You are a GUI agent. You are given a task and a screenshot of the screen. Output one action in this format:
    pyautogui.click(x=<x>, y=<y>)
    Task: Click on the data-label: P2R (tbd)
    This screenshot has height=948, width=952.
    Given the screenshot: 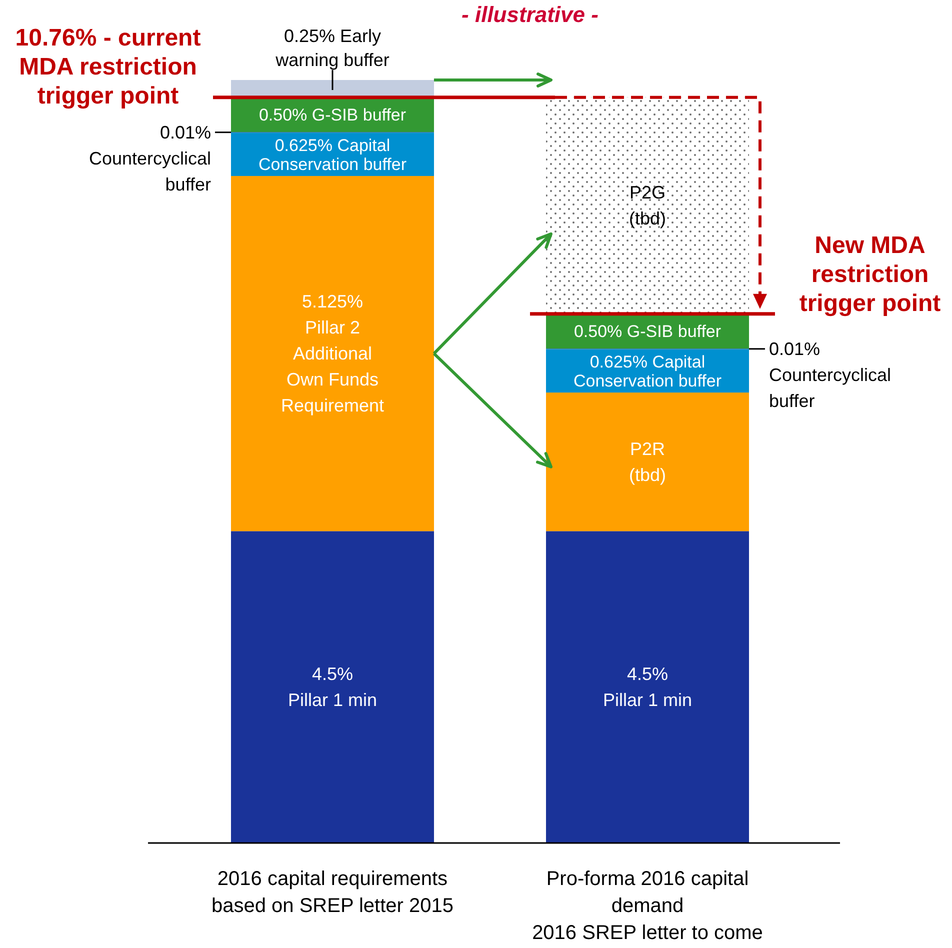 What is the action you would take?
    pyautogui.click(x=647, y=461)
    